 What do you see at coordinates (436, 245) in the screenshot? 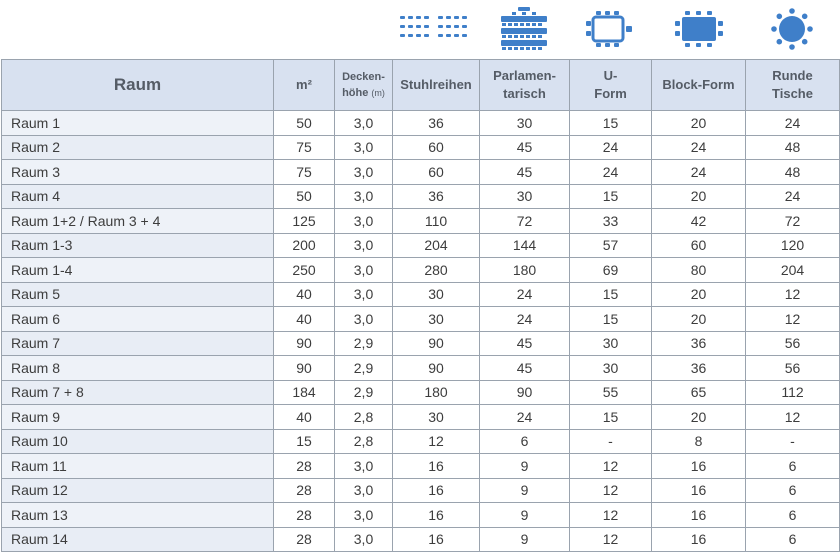
I see `cell-stuhlreihen: 204` at bounding box center [436, 245].